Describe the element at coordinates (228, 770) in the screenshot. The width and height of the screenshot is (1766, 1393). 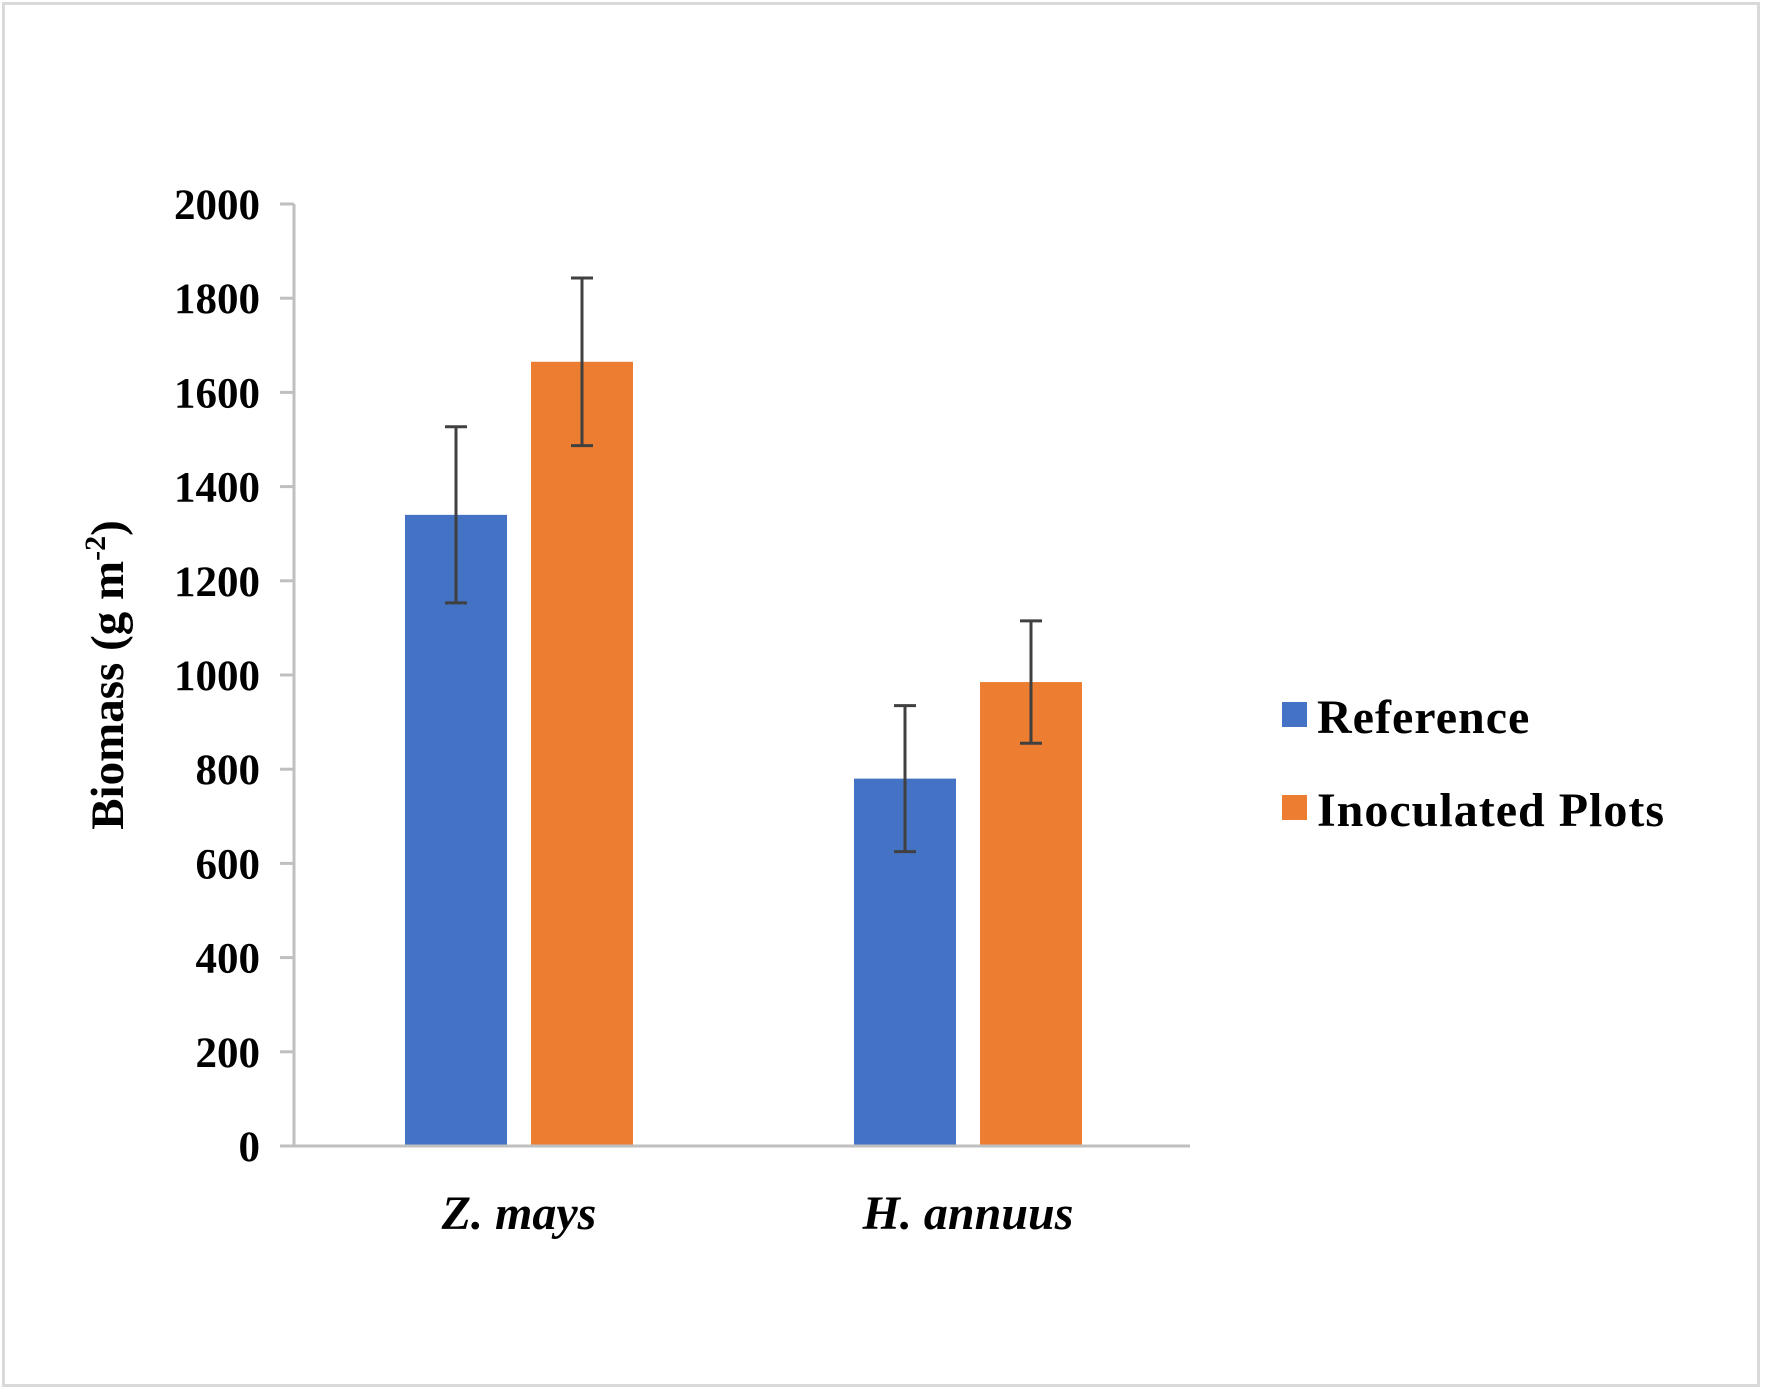
I see `y-tick-label: 800` at that location.